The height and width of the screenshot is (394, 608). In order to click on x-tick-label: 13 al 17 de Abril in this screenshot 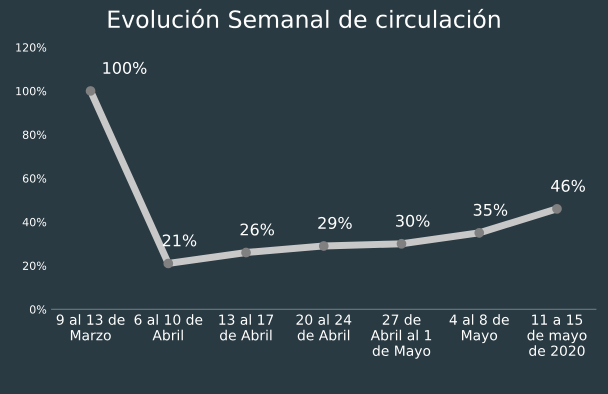, I will do `click(246, 327)`.